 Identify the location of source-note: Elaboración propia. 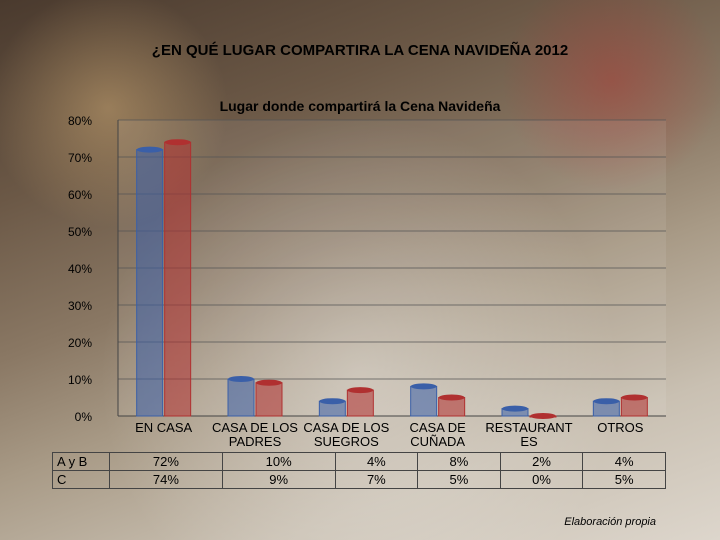
(610, 522).